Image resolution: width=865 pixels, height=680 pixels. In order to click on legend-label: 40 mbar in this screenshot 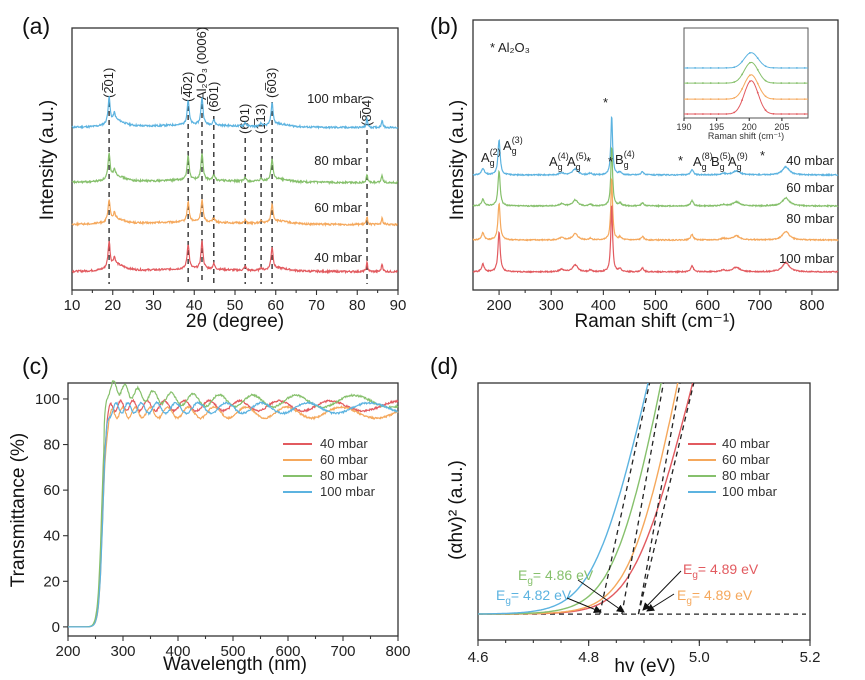, I will do `click(344, 443)`.